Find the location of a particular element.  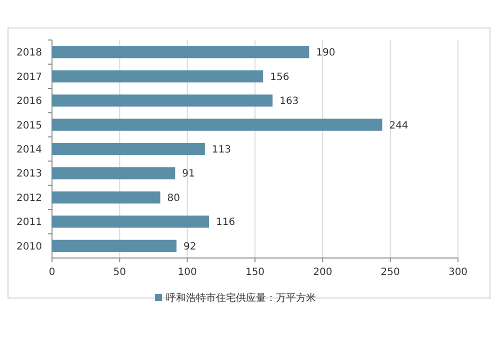

legend-label: 呼和浩特市住宅供应量：万平方米 is located at coordinates (241, 298).